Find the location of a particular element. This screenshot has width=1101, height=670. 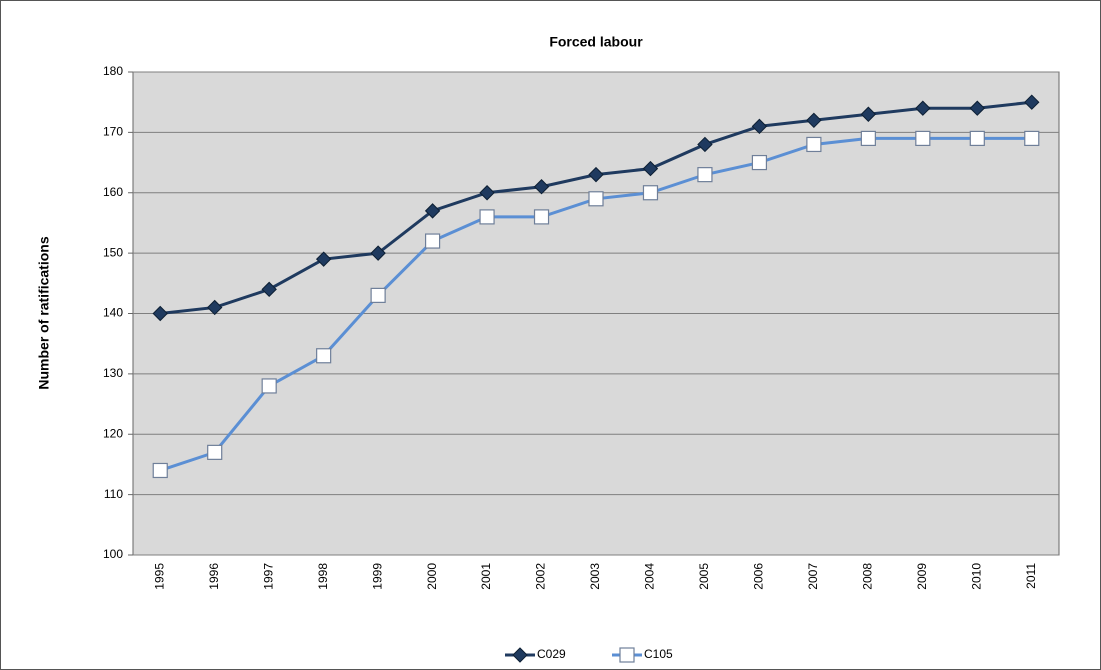

x-tick-label: 2002 is located at coordinates (541, 576).